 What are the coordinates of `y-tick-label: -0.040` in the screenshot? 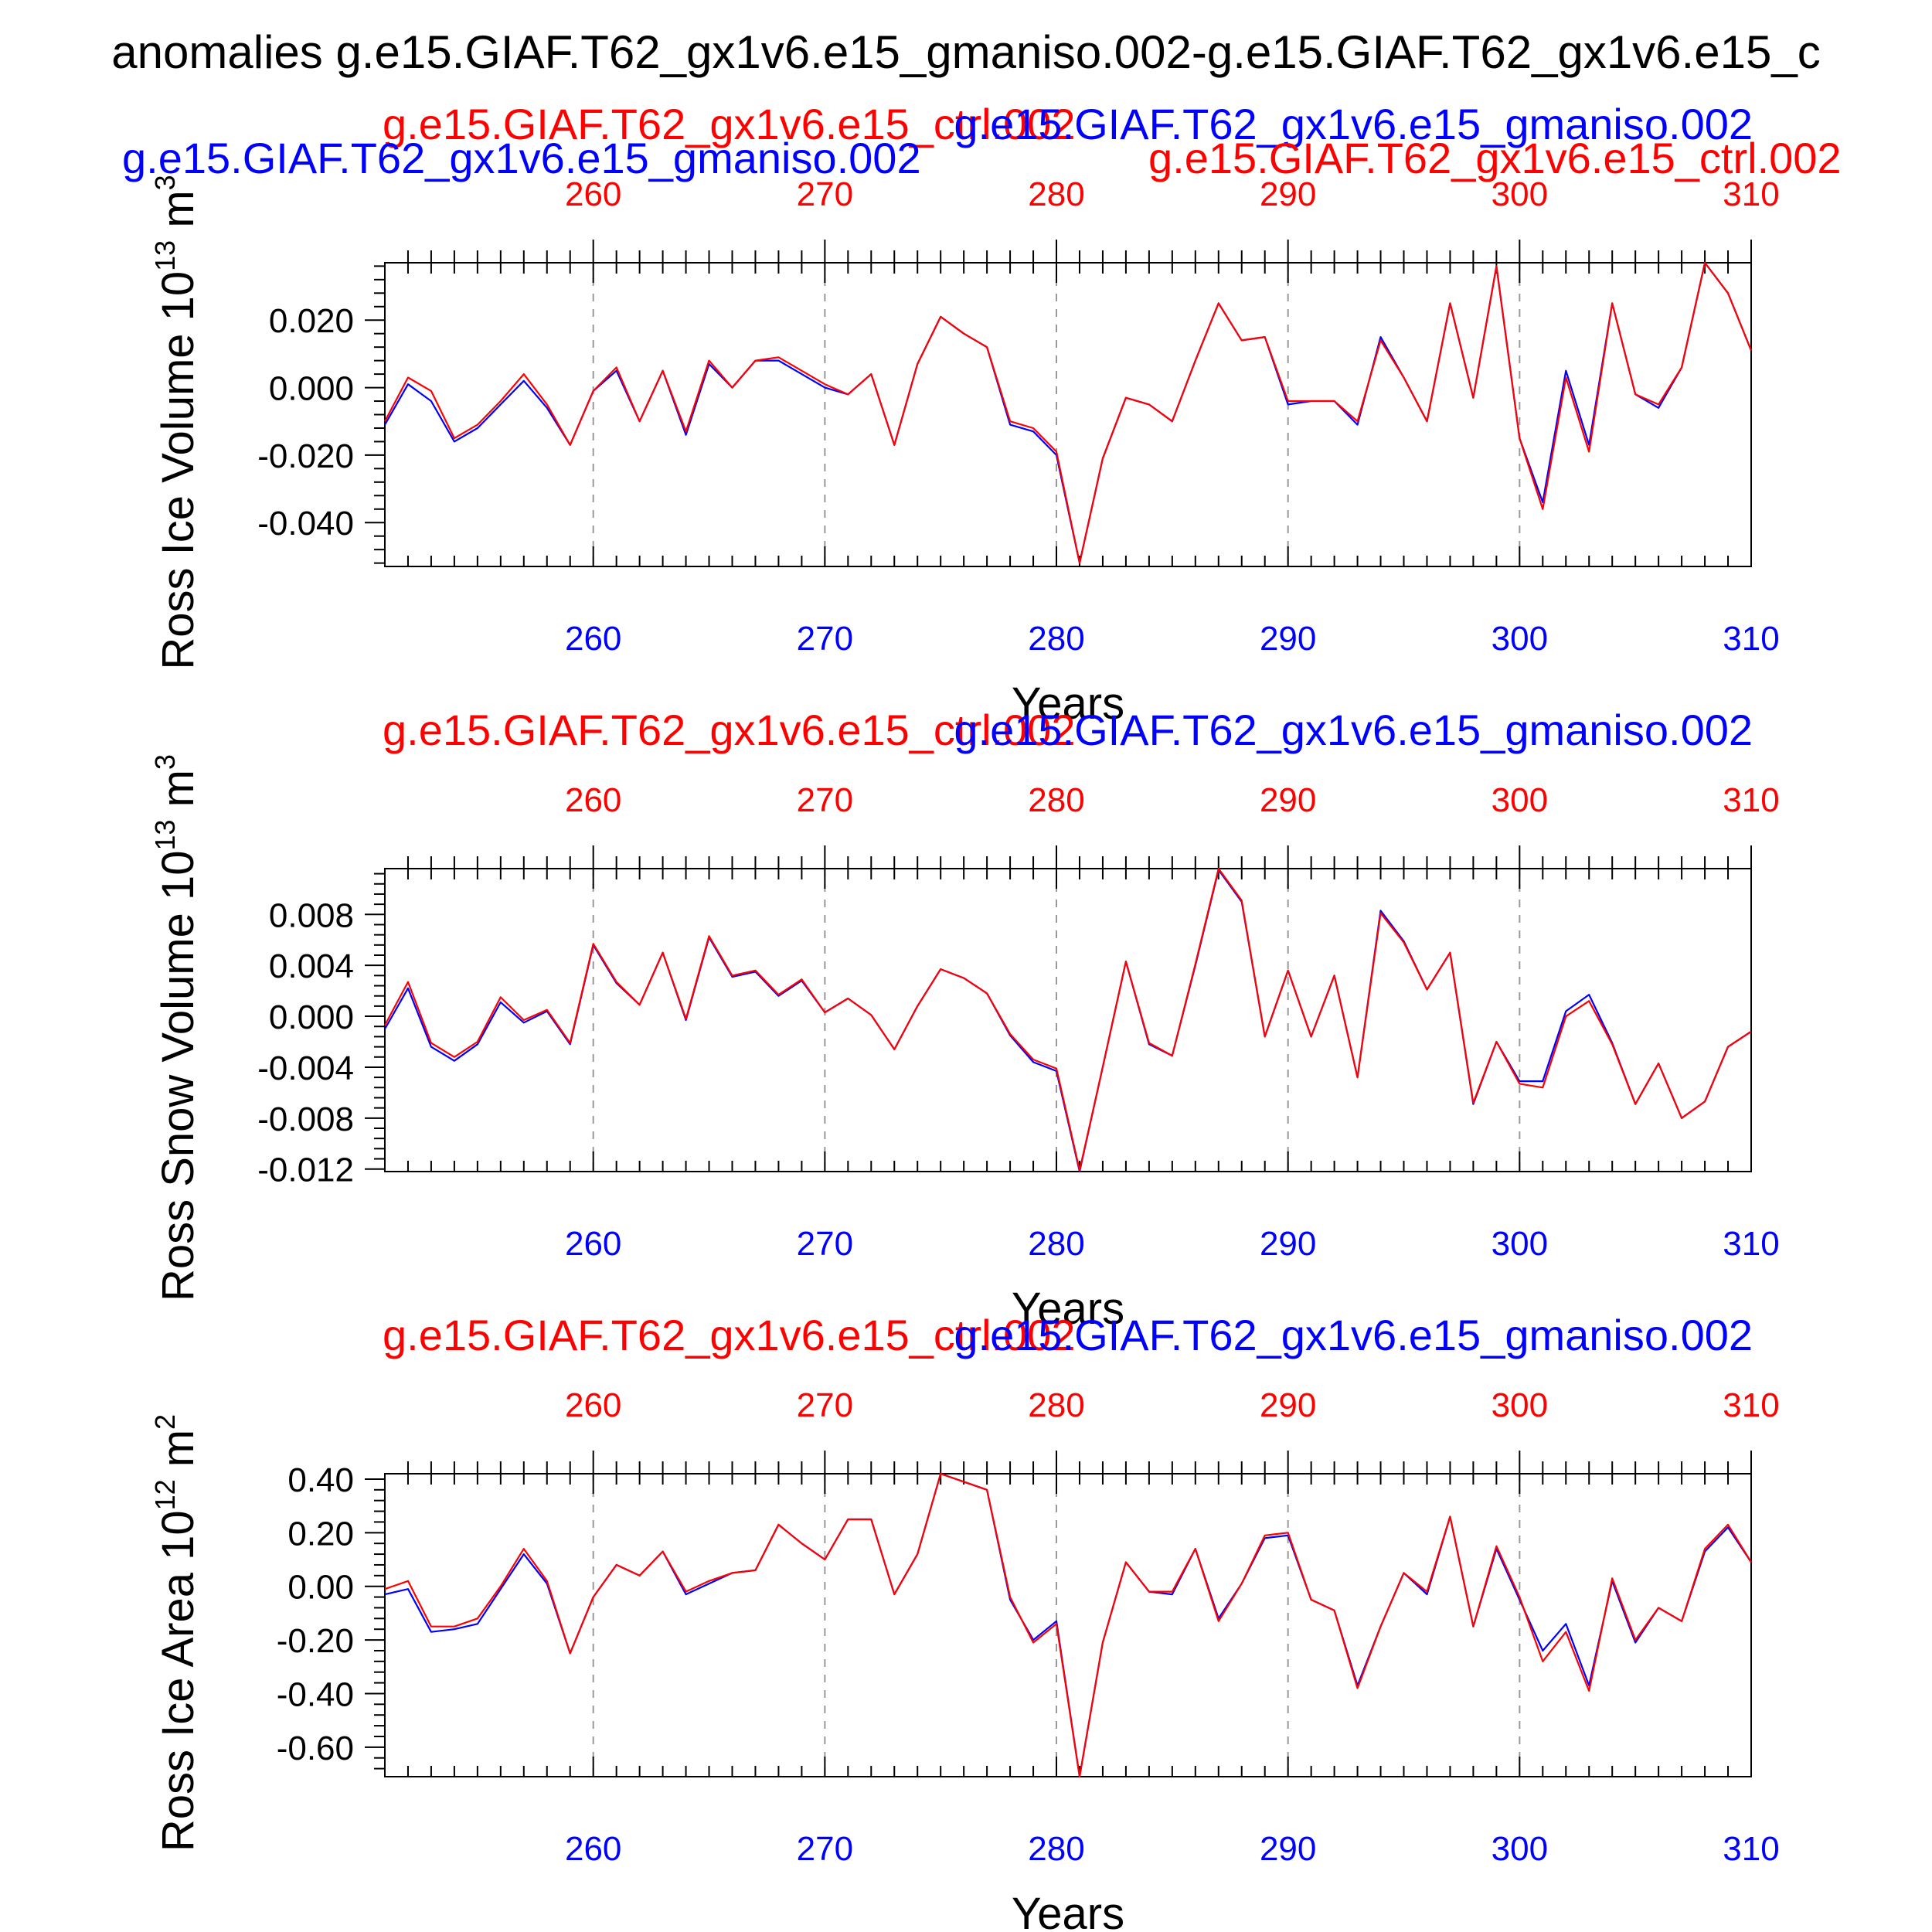 It's located at (305, 524).